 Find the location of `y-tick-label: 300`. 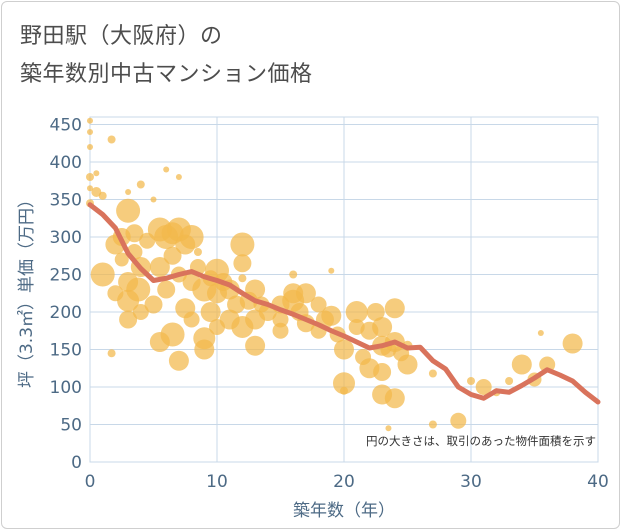

y-tick-label: 300 is located at coordinates (66, 238).